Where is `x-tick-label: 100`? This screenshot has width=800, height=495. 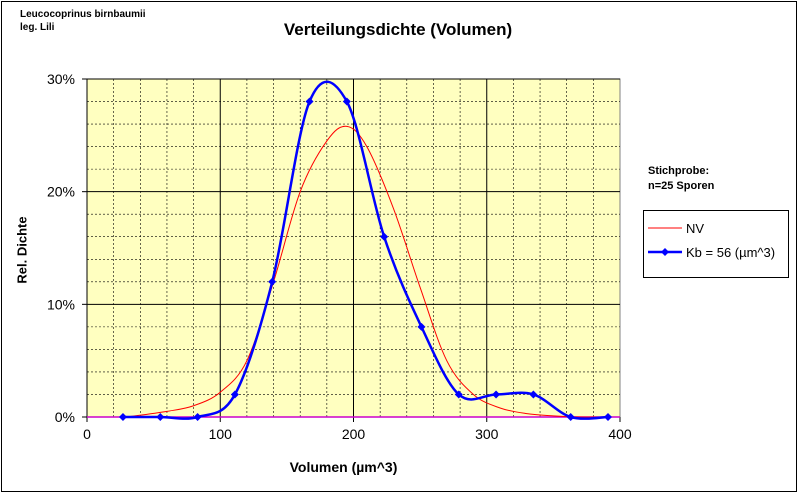 x-tick-label: 100 is located at coordinates (221, 434).